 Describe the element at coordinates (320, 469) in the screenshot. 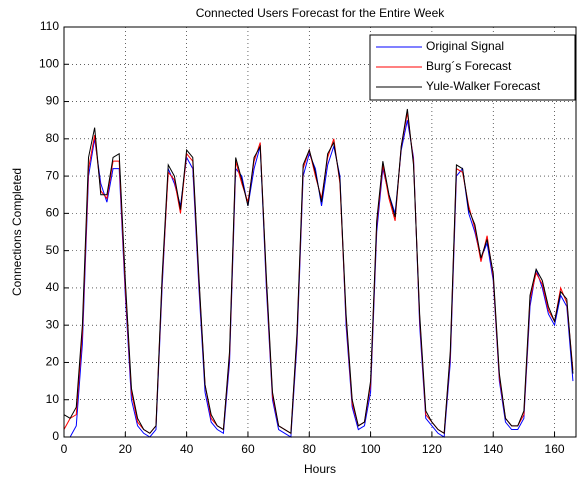

I see `x-axis-label: Hours` at that location.